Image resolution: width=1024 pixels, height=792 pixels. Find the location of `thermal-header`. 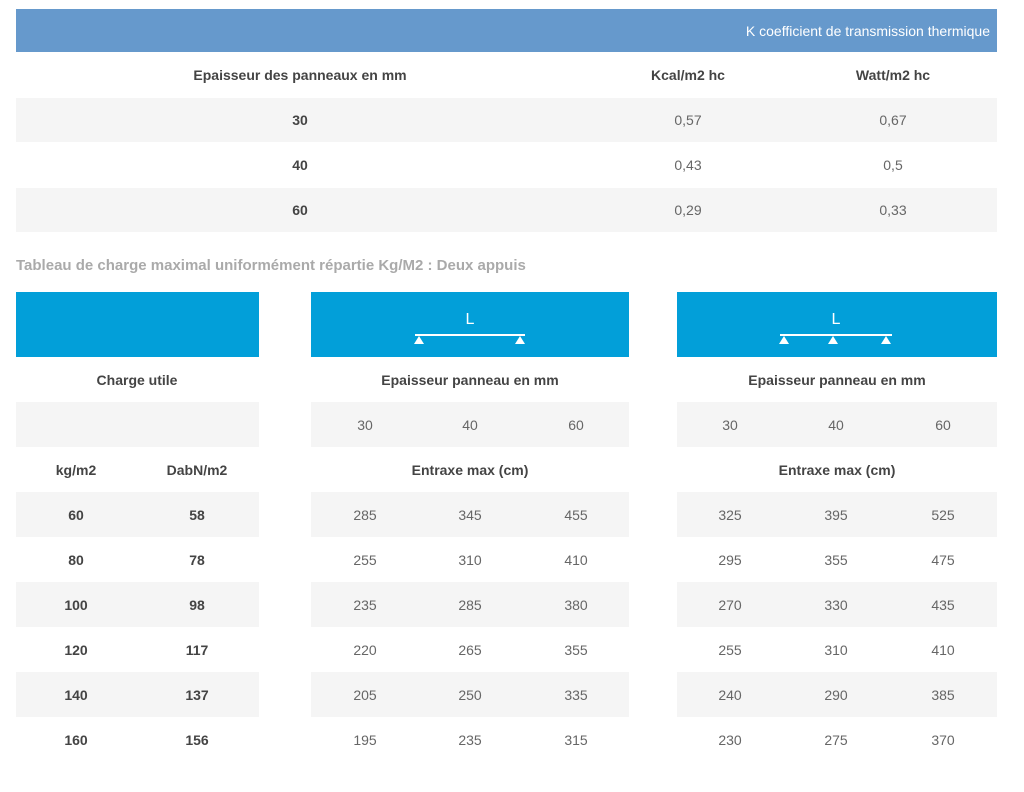

thermal-header is located at coordinates (506, 30).